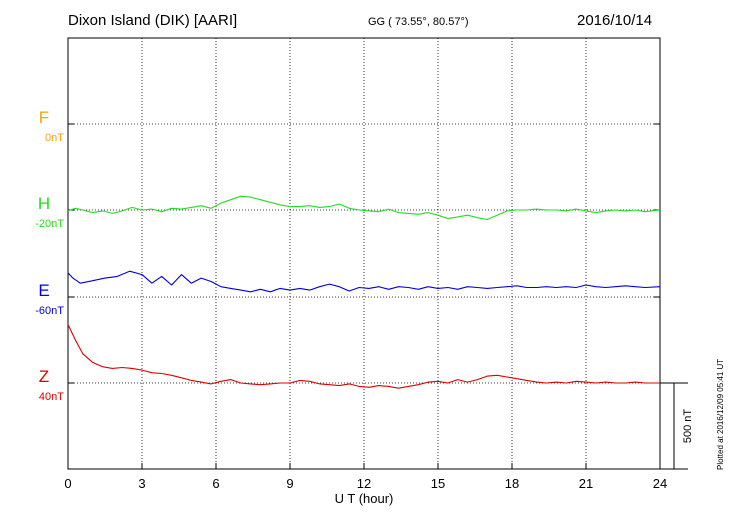 The height and width of the screenshot is (520, 730). Describe the element at coordinates (44, 203) in the screenshot. I see `series-name-h: H` at that location.